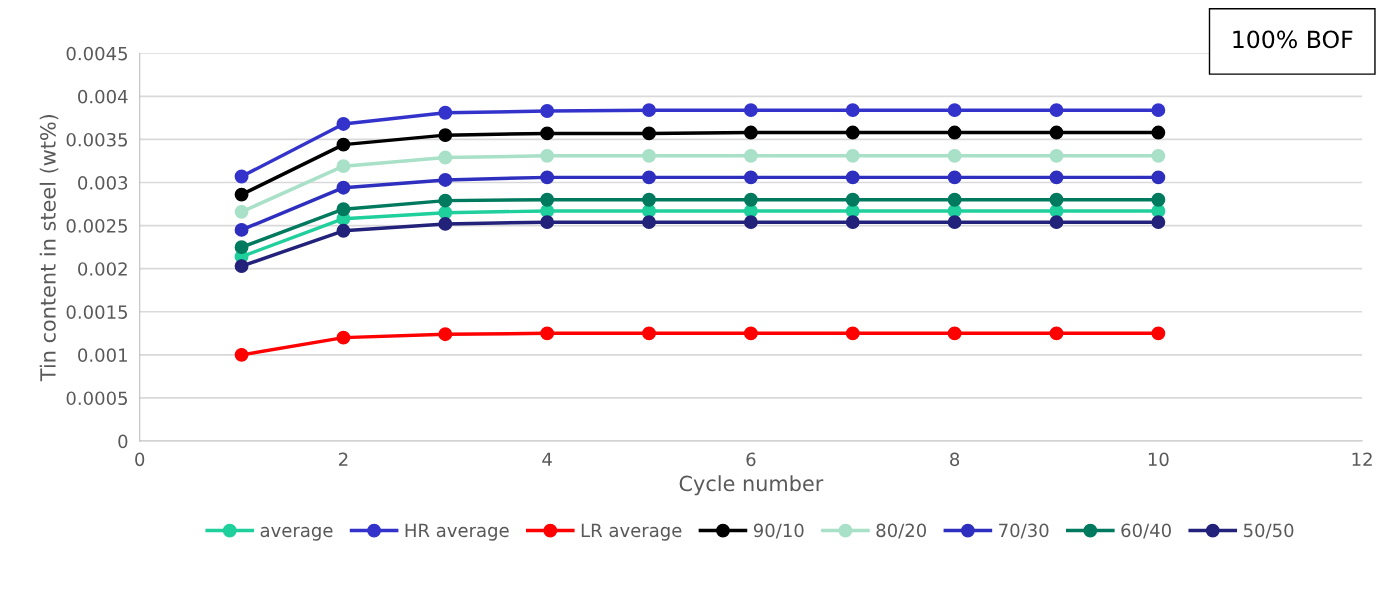 Image resolution: width=1397 pixels, height=592 pixels. Describe the element at coordinates (103, 182) in the screenshot. I see `y-tick-label: 0.003` at that location.